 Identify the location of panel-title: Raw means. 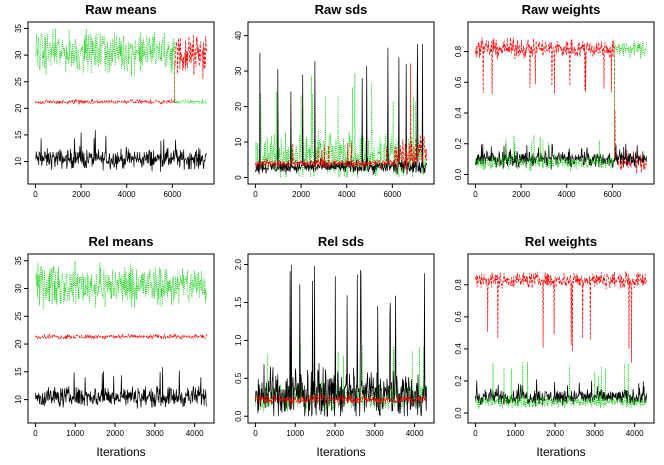
(121, 9).